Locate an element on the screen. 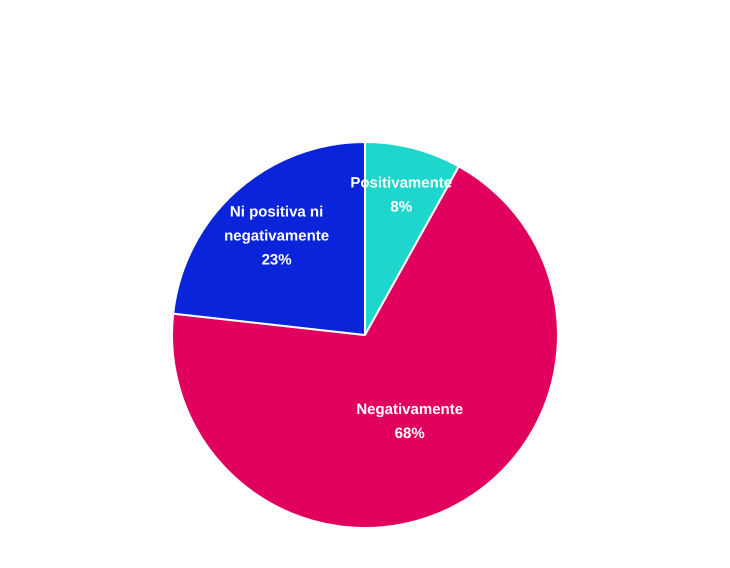 The height and width of the screenshot is (568, 730). slice-label: Negativamente is located at coordinates (410, 409).